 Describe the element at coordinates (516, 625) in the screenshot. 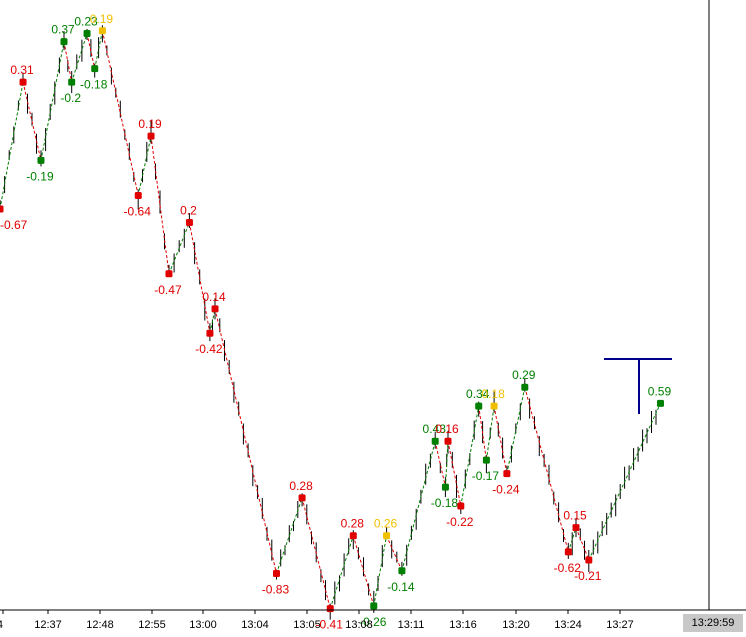

I see `time-tick-label: 13:20` at that location.